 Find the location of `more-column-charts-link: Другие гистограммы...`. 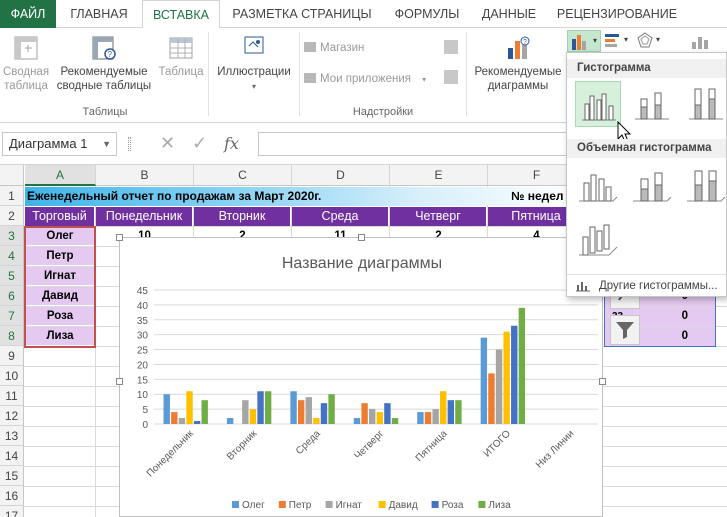

more-column-charts-link: Другие гистограммы... is located at coordinates (646, 285).